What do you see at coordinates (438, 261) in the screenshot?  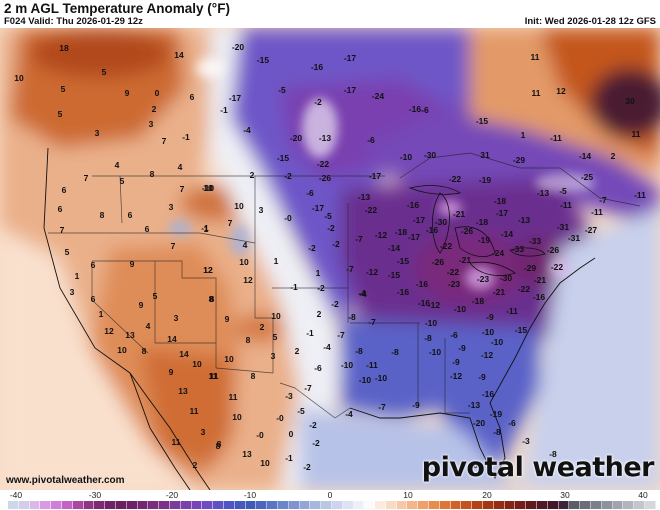 I see `anomaly-value-label: -26` at bounding box center [438, 261].